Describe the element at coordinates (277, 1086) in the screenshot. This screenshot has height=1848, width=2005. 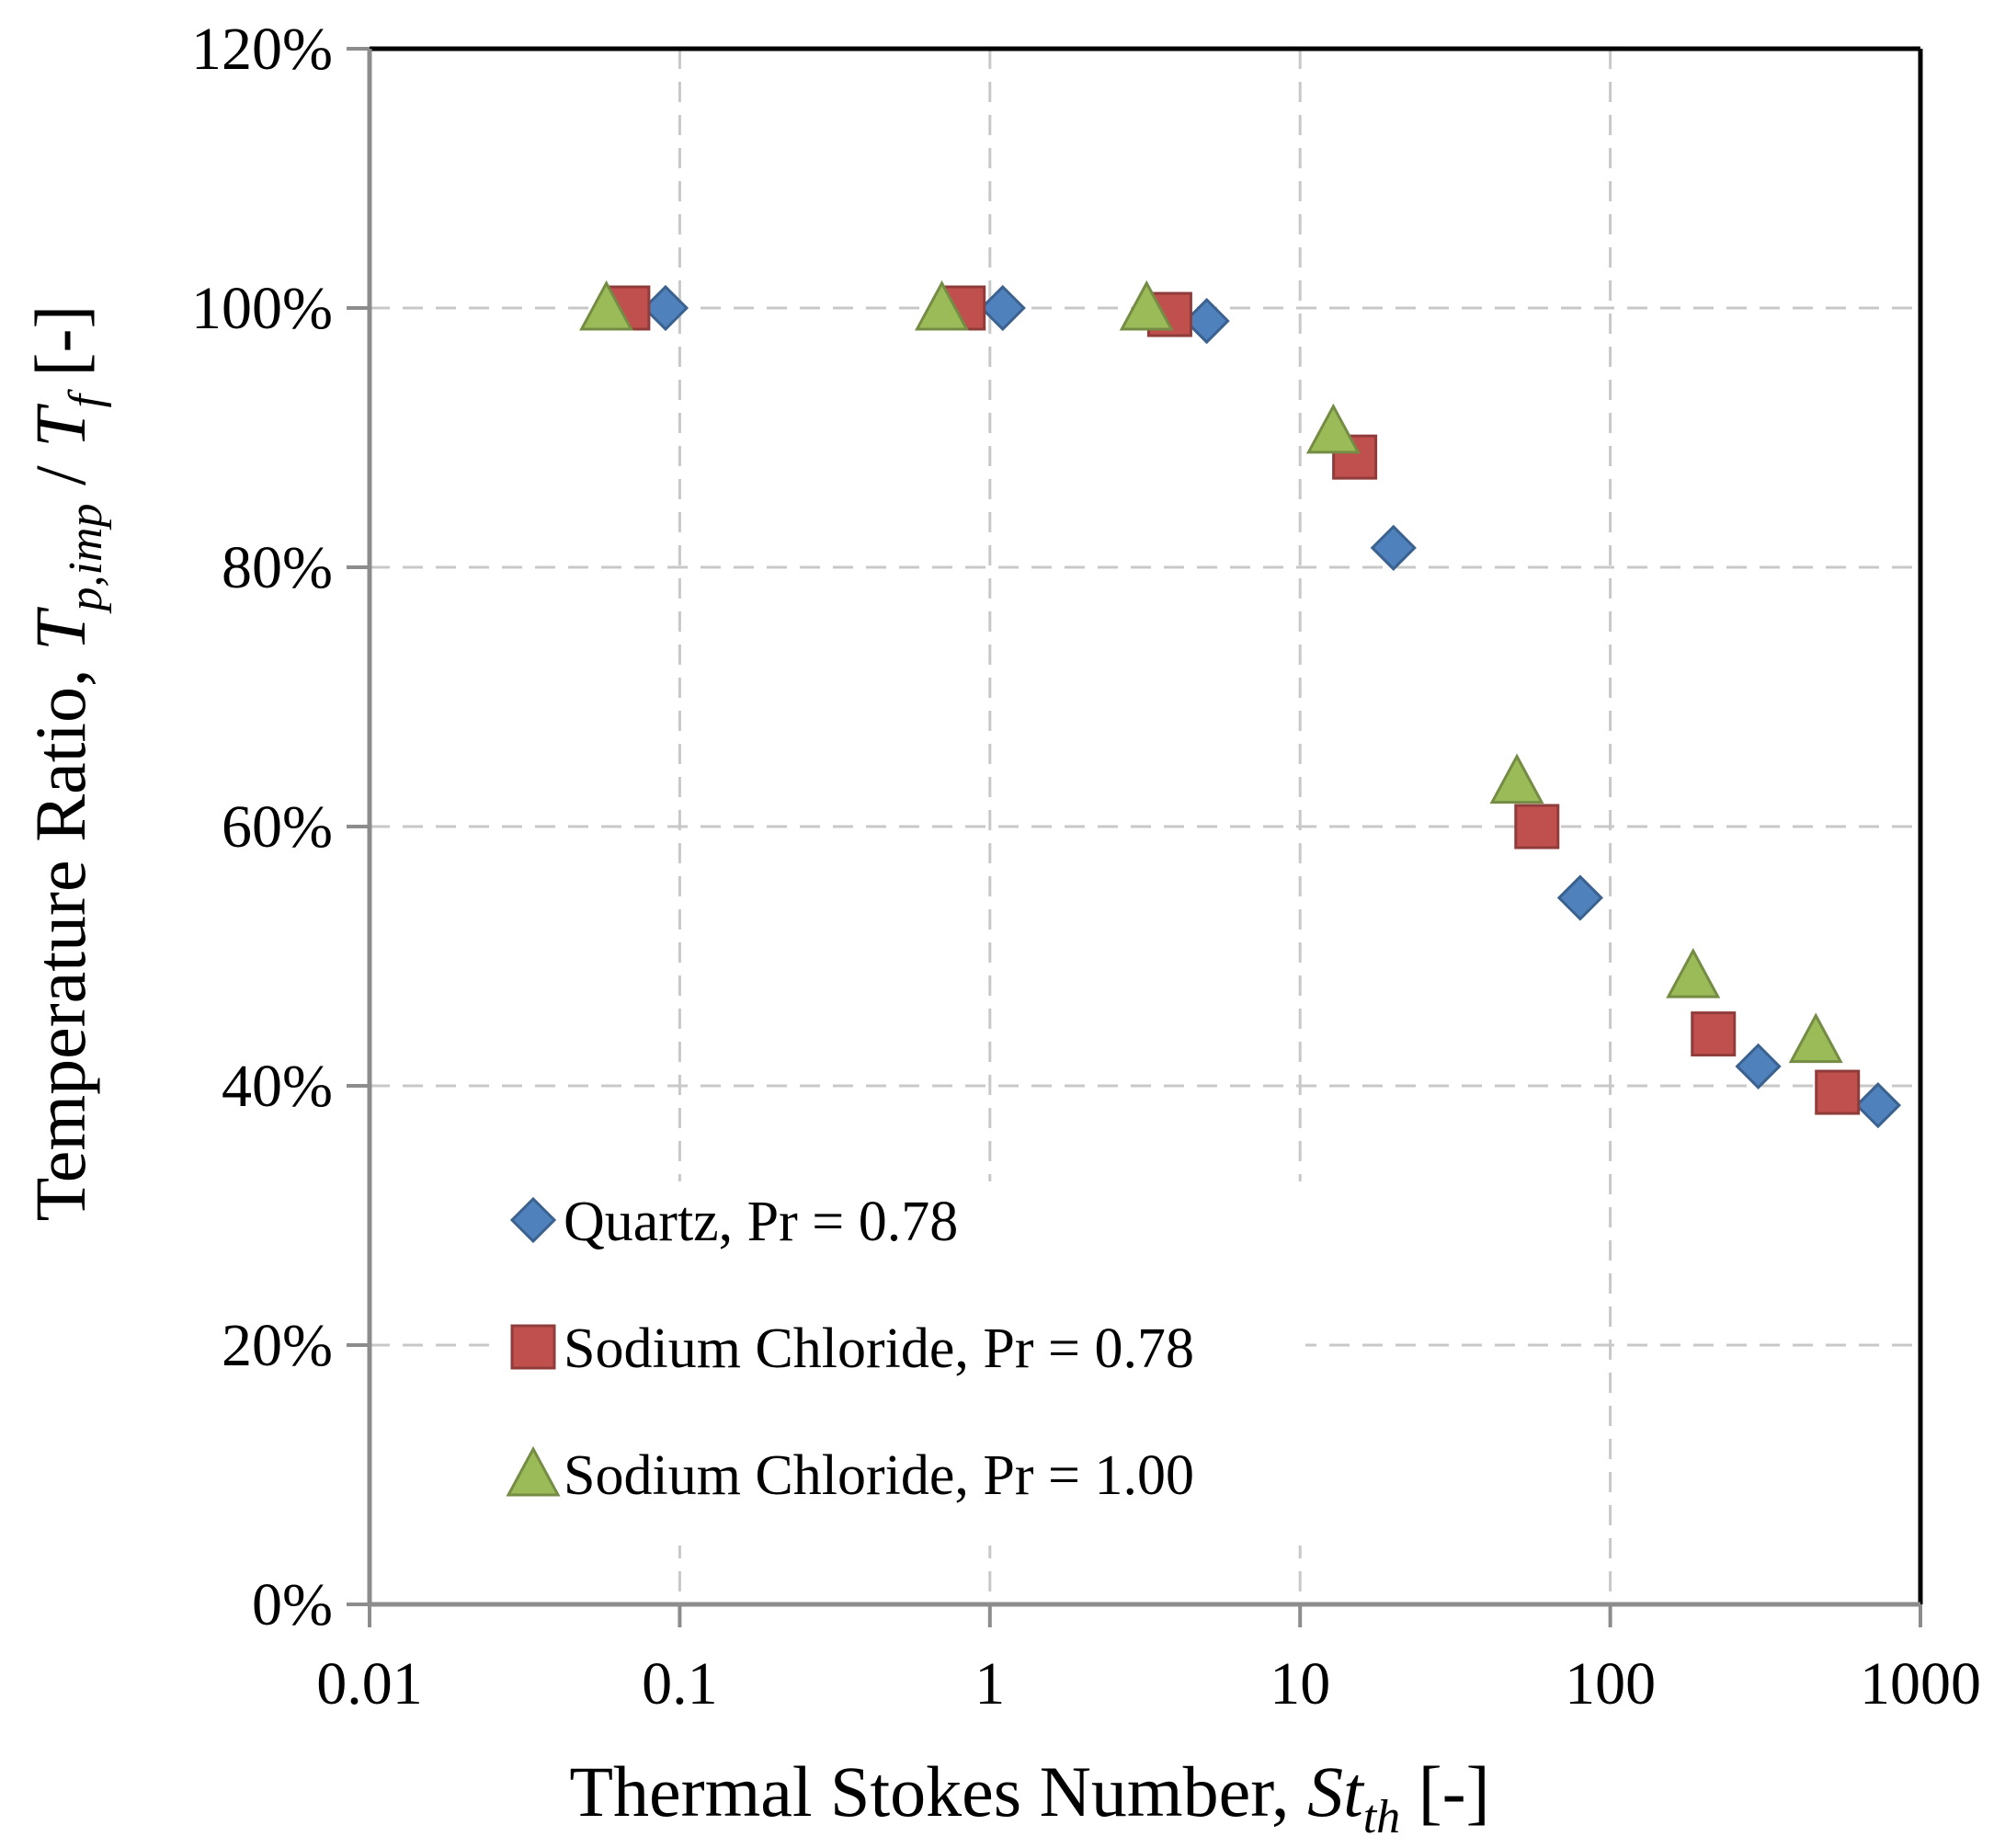
I see `y-tick-label: 40%` at that location.